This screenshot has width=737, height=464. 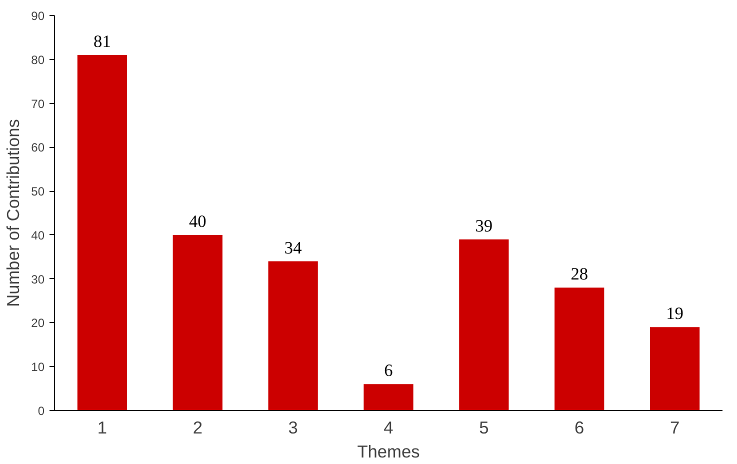 I want to click on x-tick-label: 4, so click(x=389, y=428).